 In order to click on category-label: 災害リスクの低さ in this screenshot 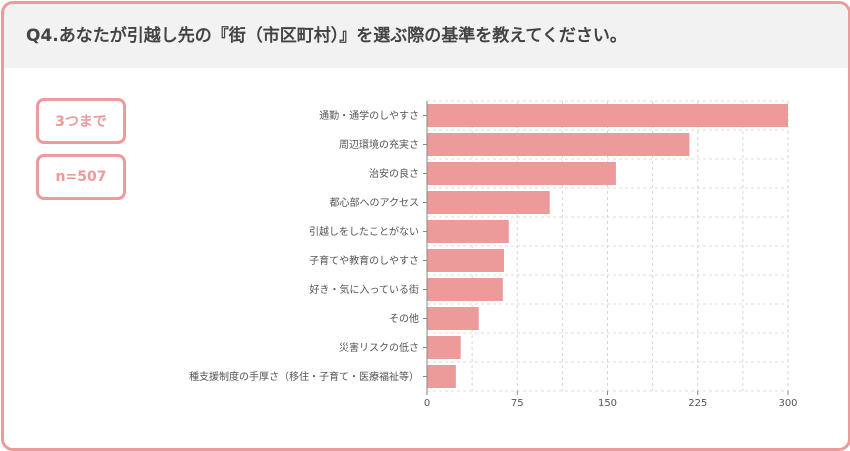, I will do `click(379, 347)`.